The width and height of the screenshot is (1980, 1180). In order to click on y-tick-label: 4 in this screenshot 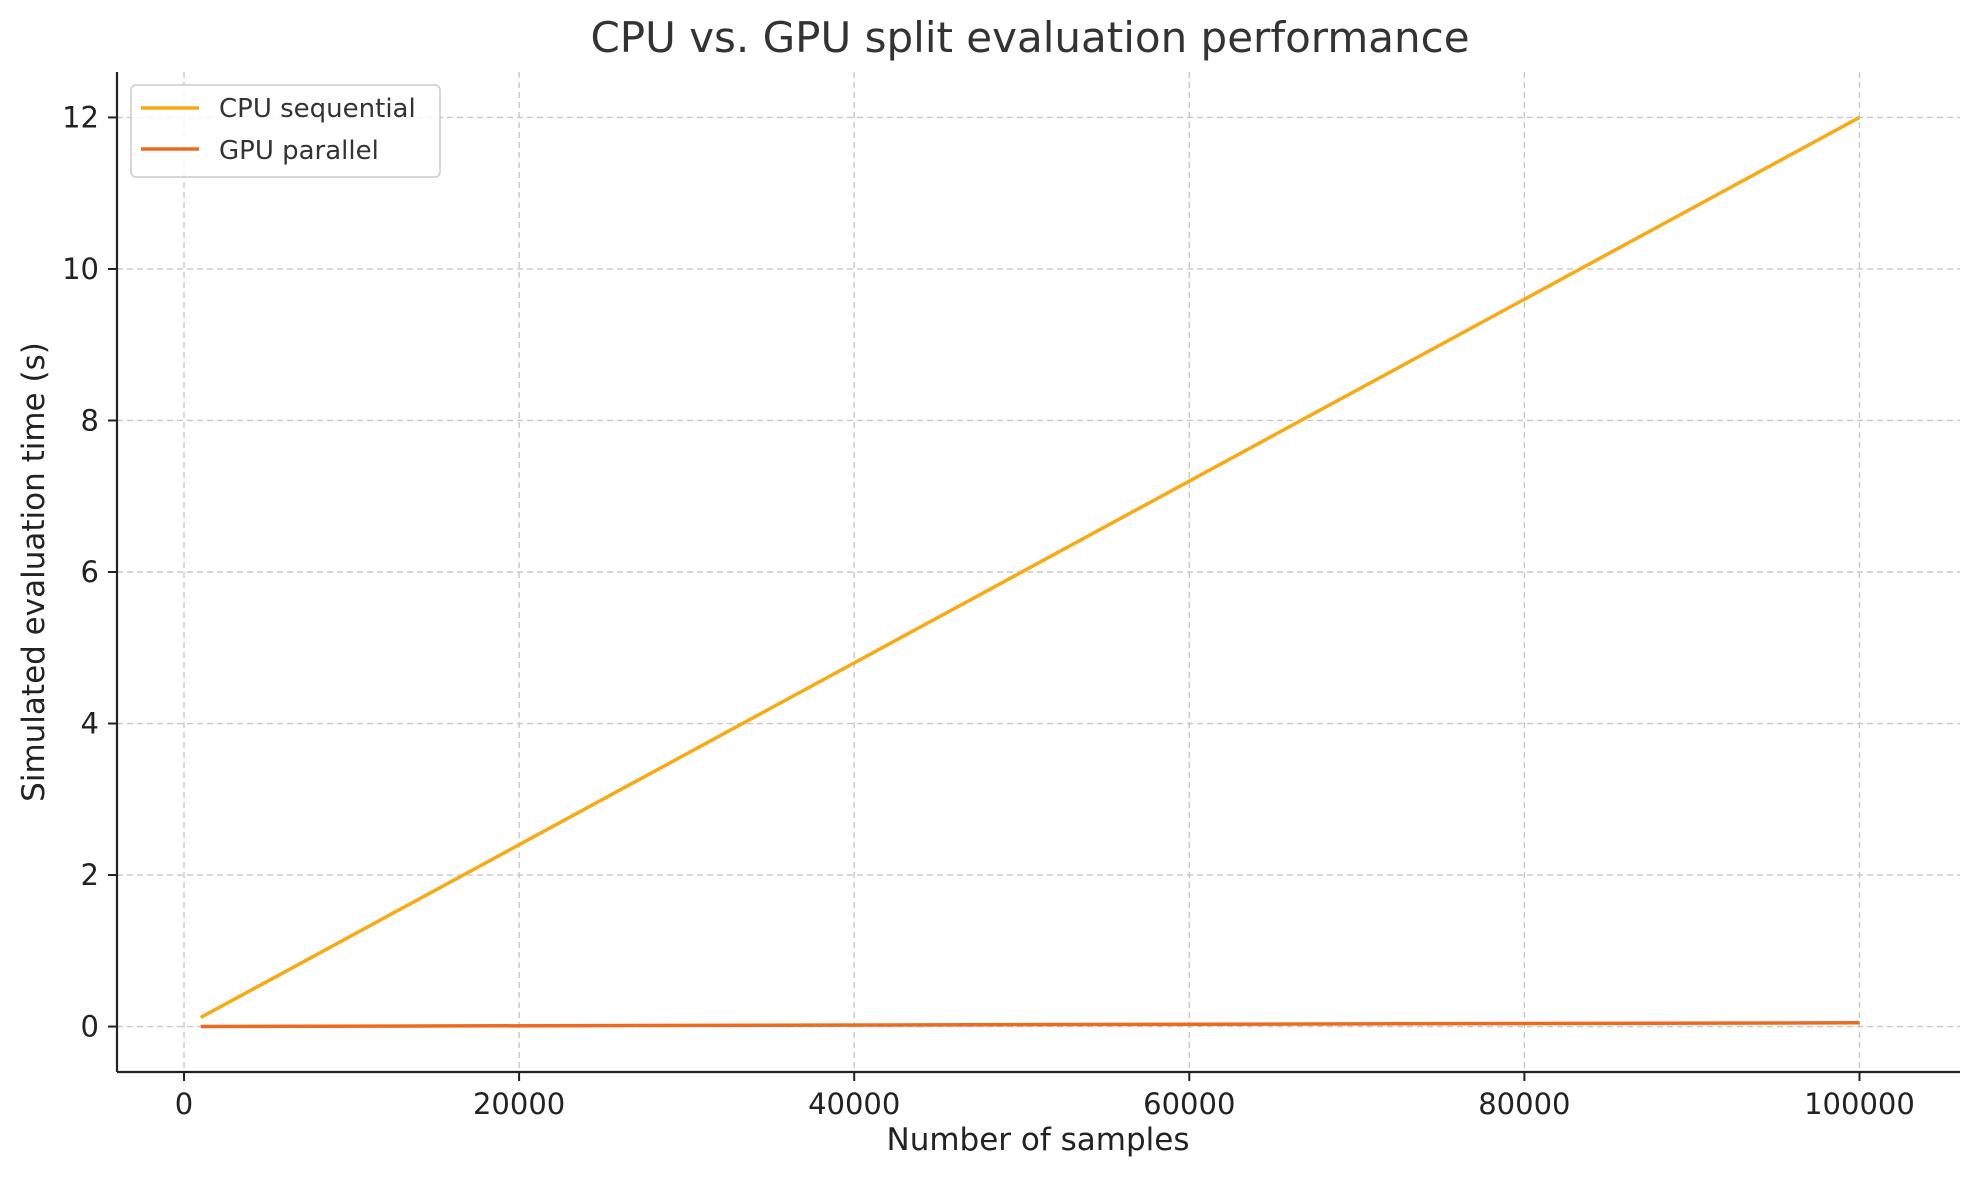, I will do `click(90, 724)`.